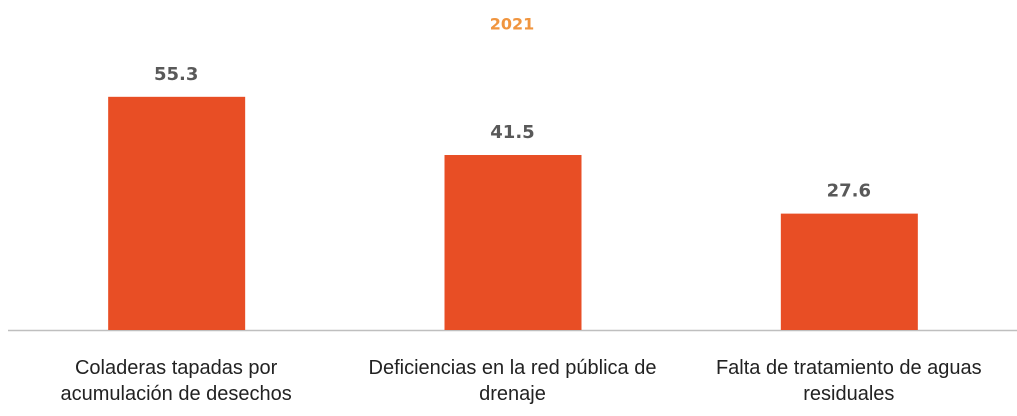 This screenshot has height=416, width=1017. Describe the element at coordinates (512, 132) in the screenshot. I see `data-label: 41.5` at that location.